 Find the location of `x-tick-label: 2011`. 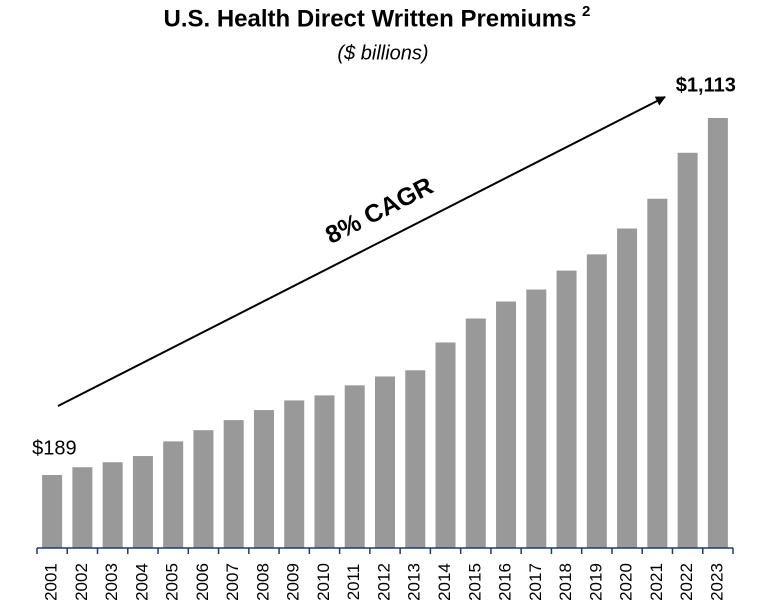

x-tick-label: 2011 is located at coordinates (353, 582).